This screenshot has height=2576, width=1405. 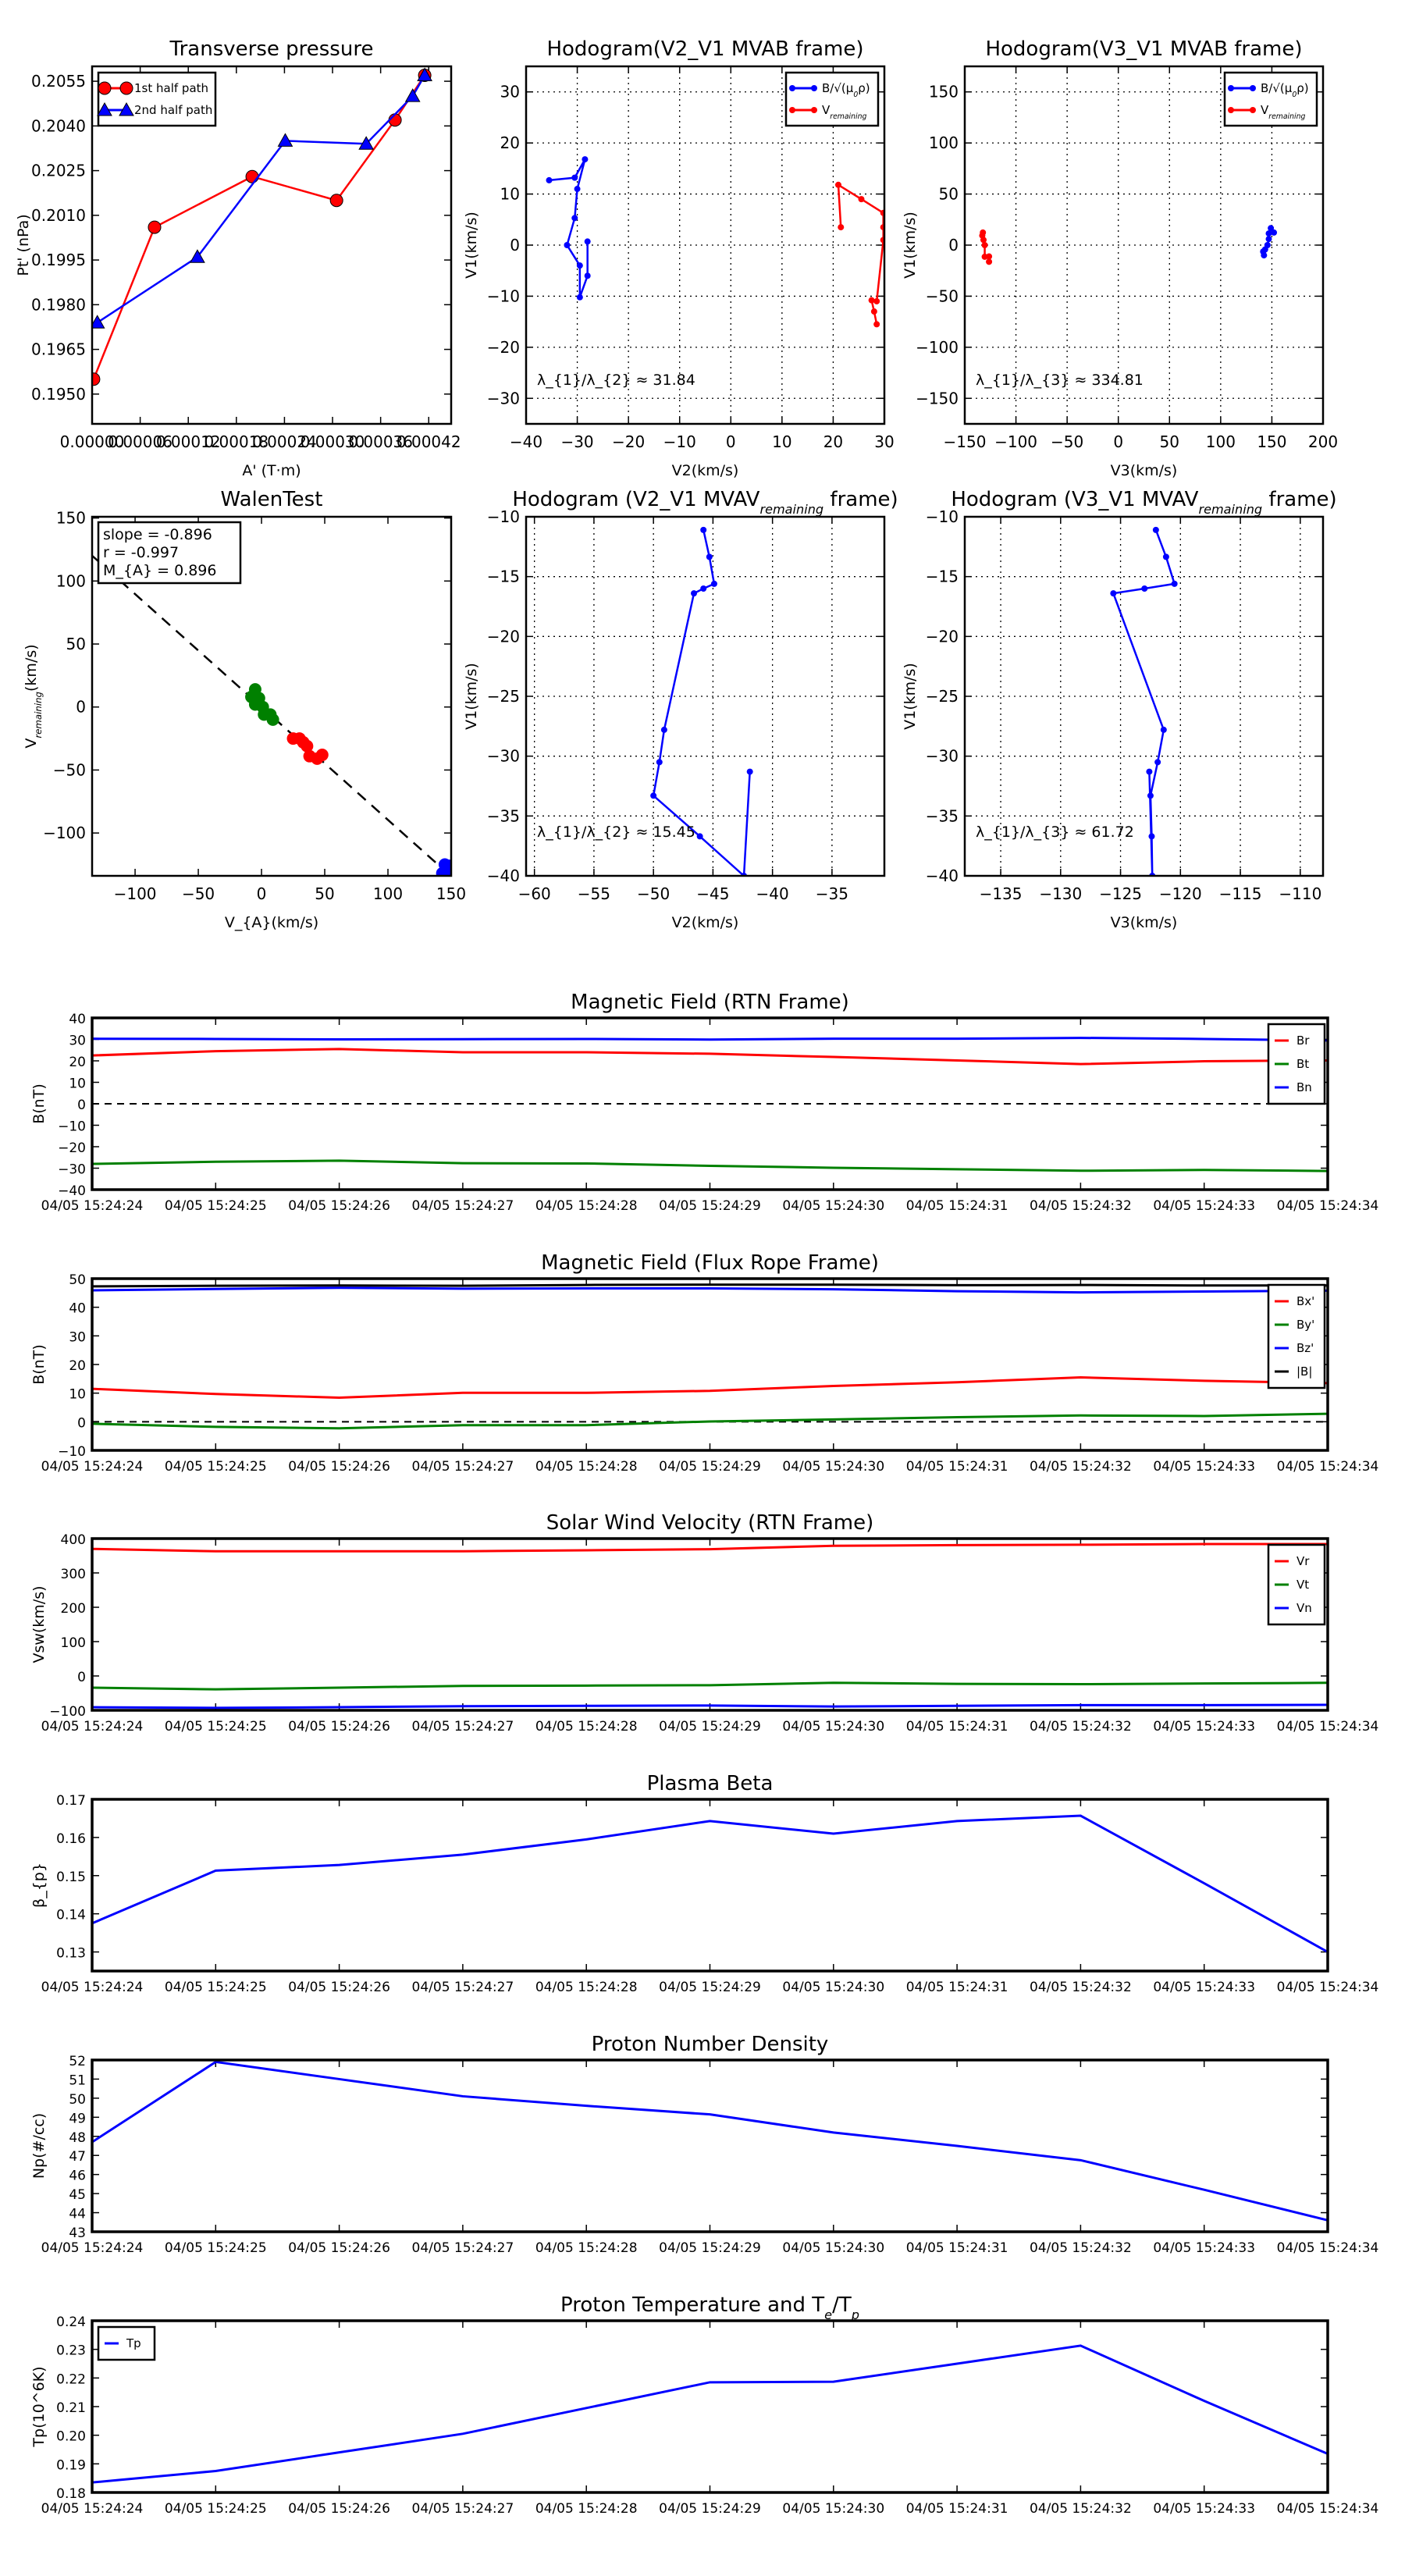 What do you see at coordinates (680, 441) in the screenshot?
I see `x-tick-label: −10` at bounding box center [680, 441].